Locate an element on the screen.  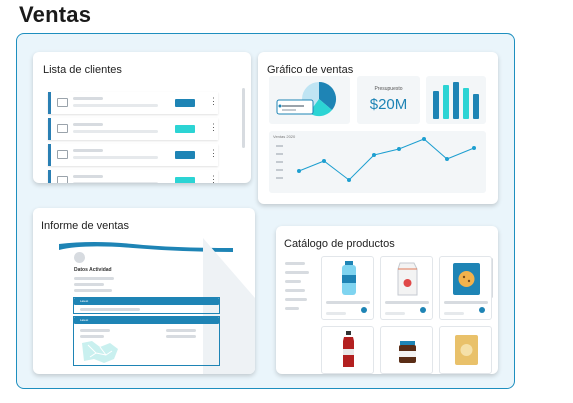
product-catalog-title: Catálogo de productos is located at coordinates (339, 244).